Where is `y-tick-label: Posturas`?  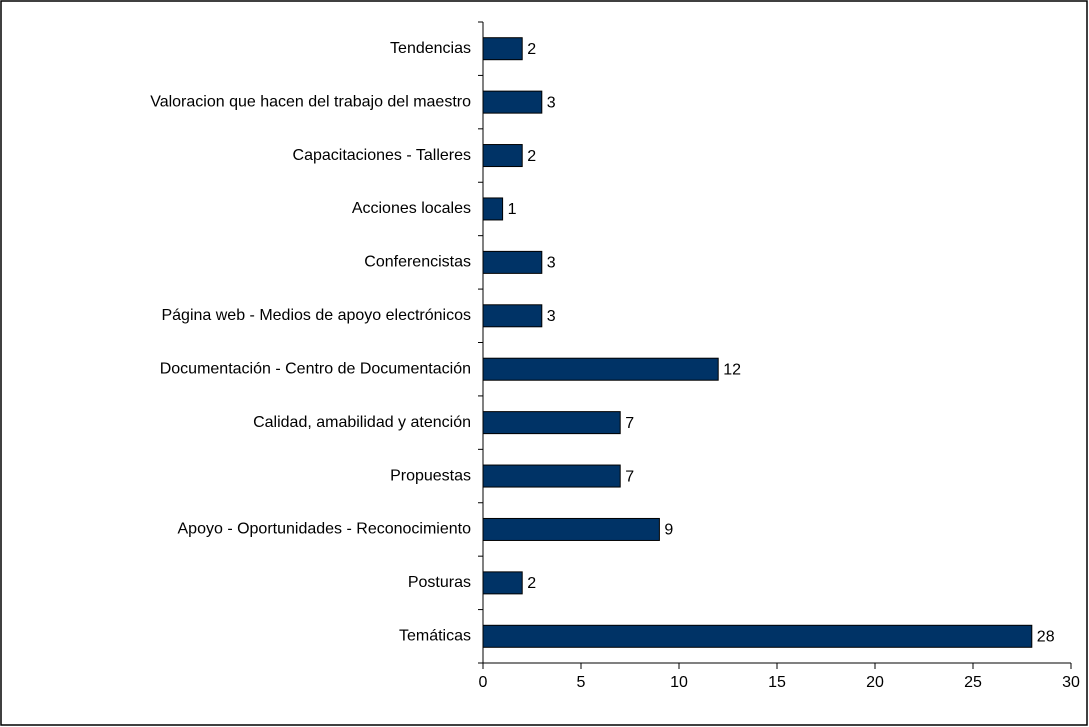
y-tick-label: Posturas is located at coordinates (439, 582).